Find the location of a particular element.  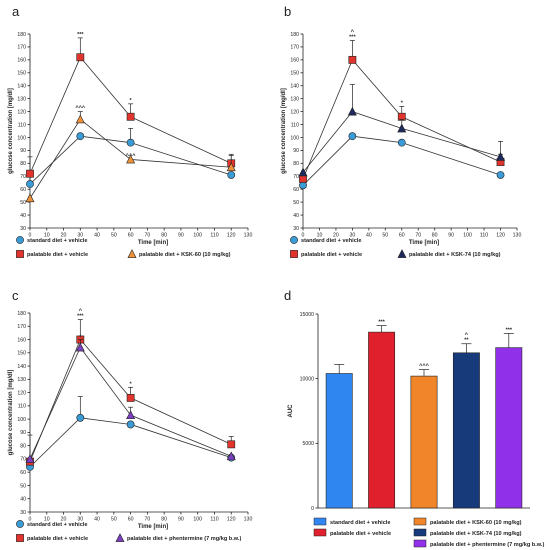

bar is located at coordinates (382, 420).